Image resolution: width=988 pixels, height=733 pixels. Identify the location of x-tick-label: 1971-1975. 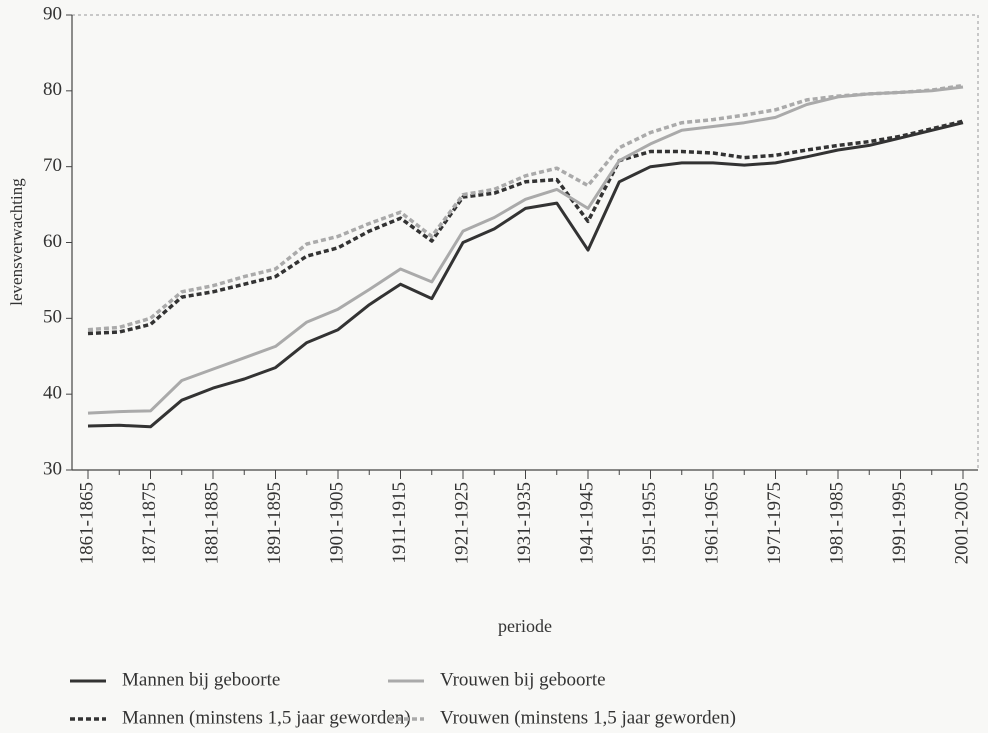
(774, 523).